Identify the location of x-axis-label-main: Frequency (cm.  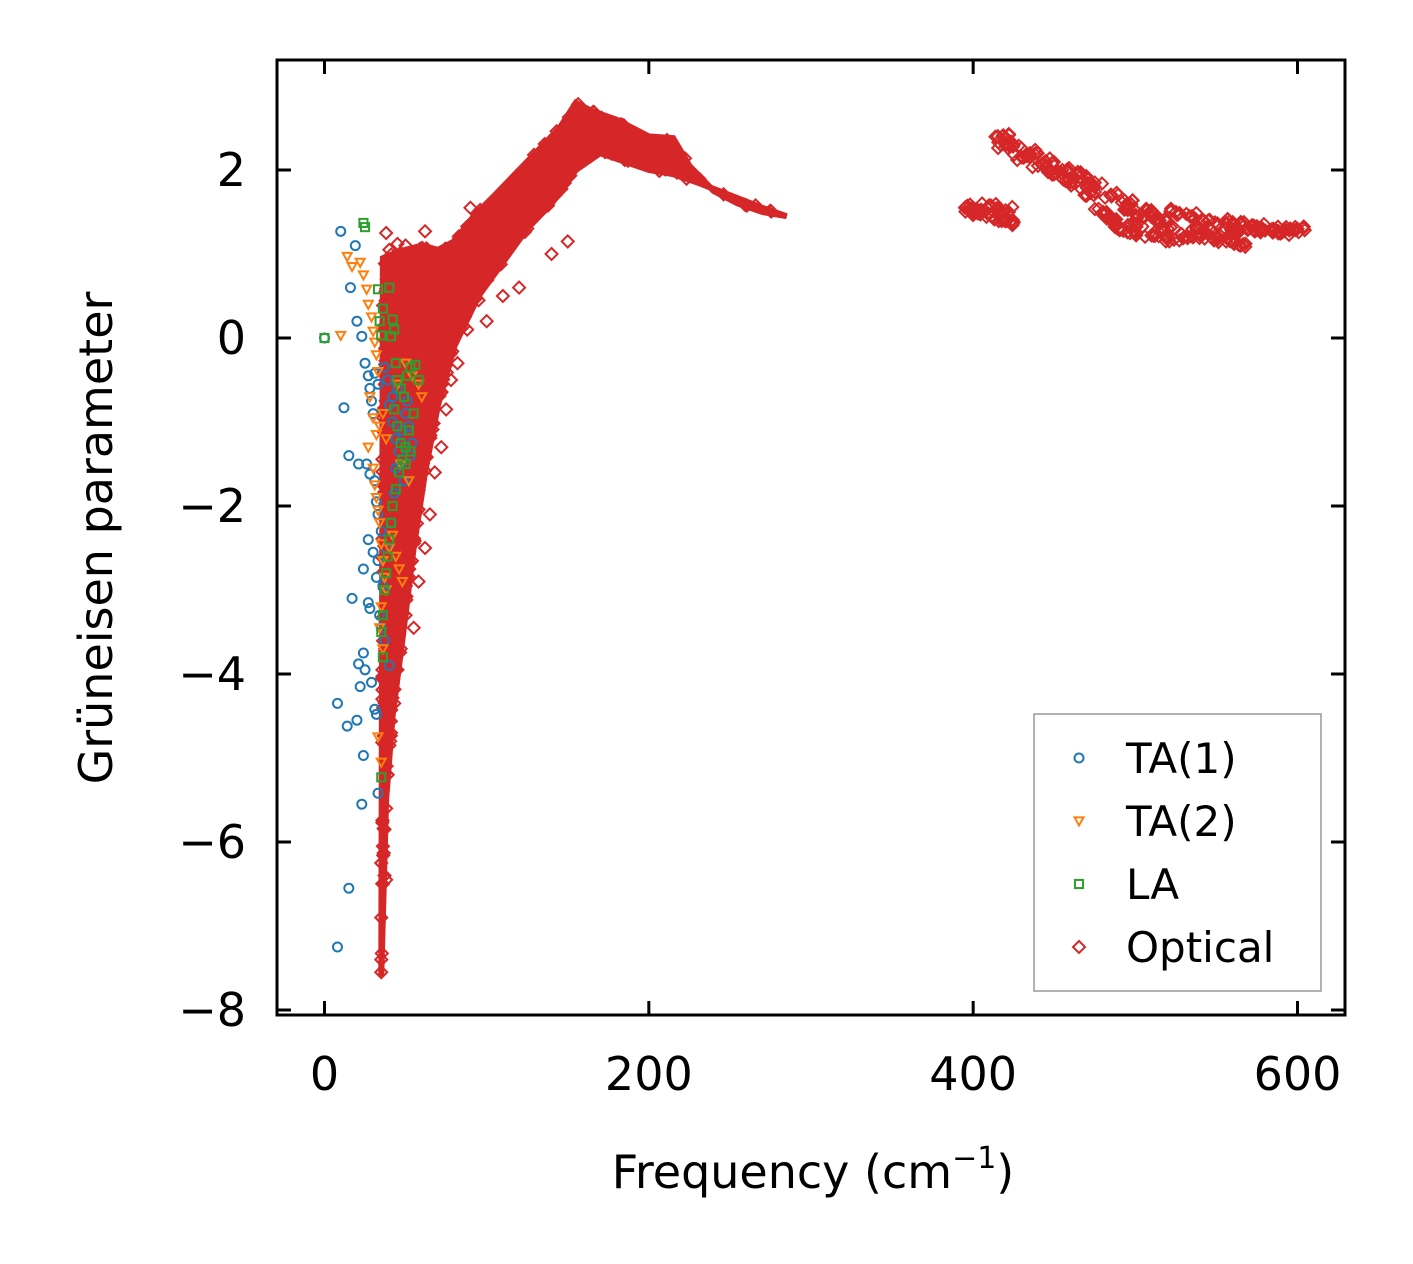
(782, 1172).